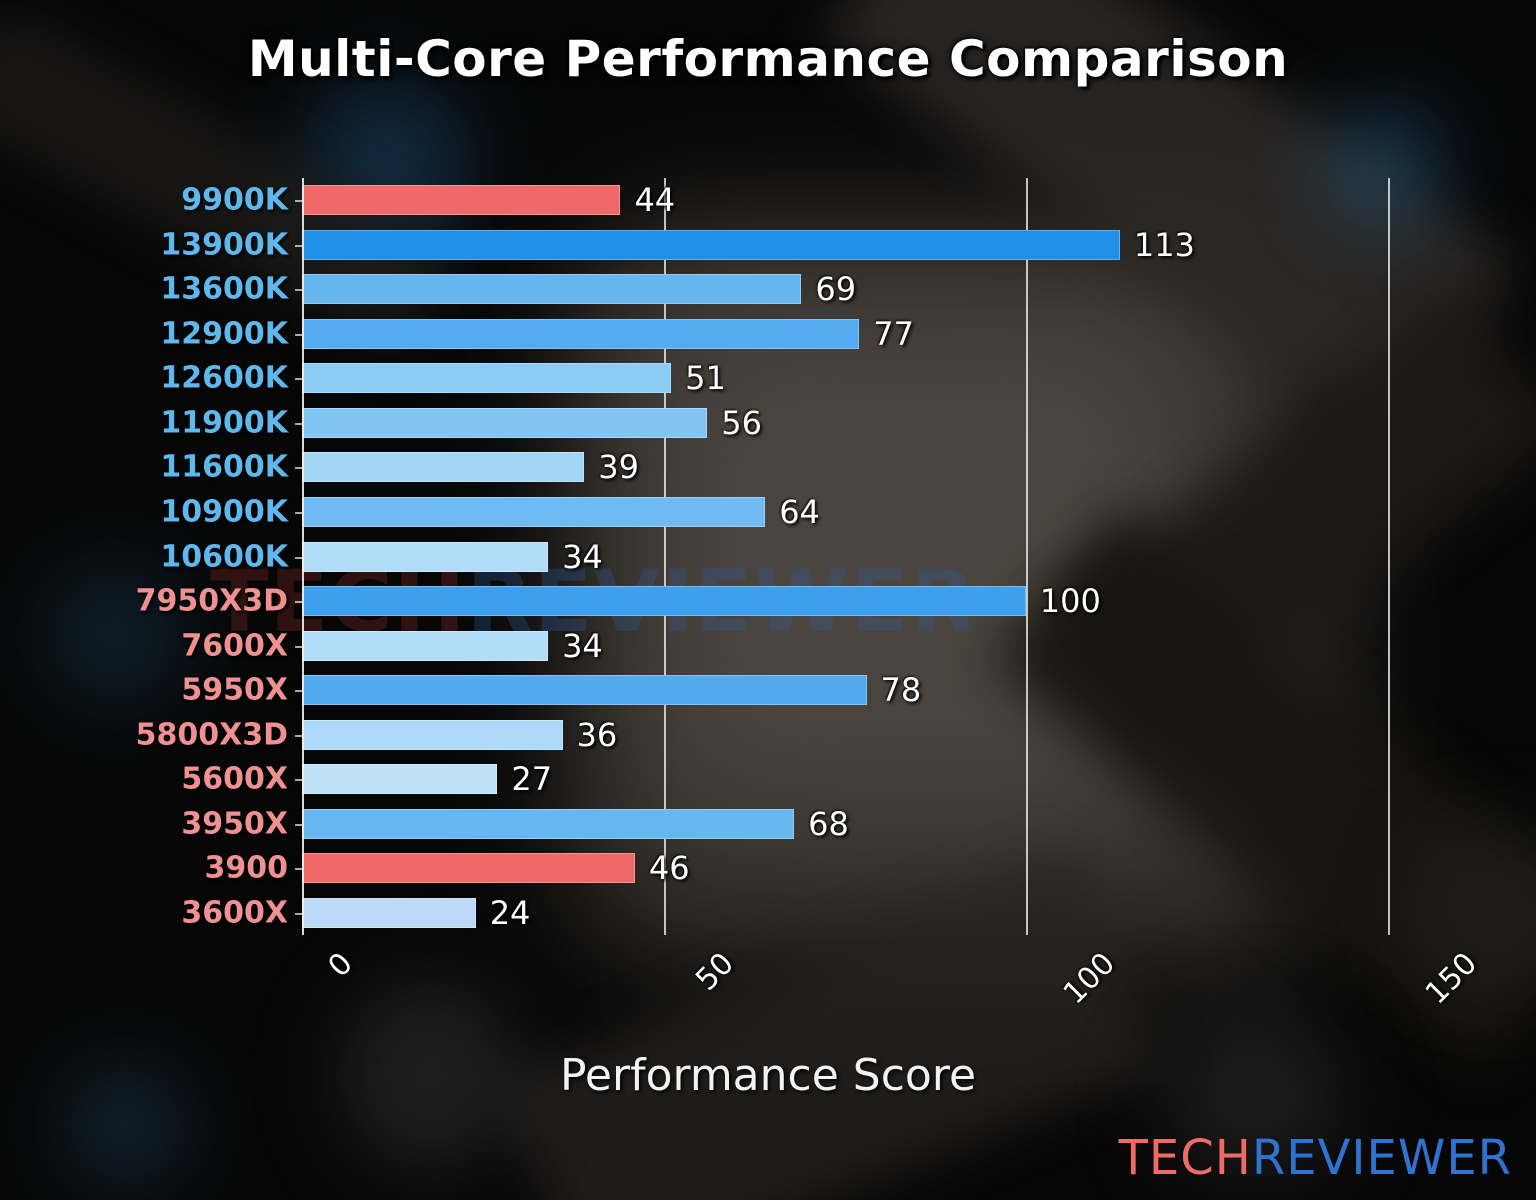 Image resolution: width=1536 pixels, height=1200 pixels. I want to click on brand-logo: TECHREVIEWER, so click(1315, 1158).